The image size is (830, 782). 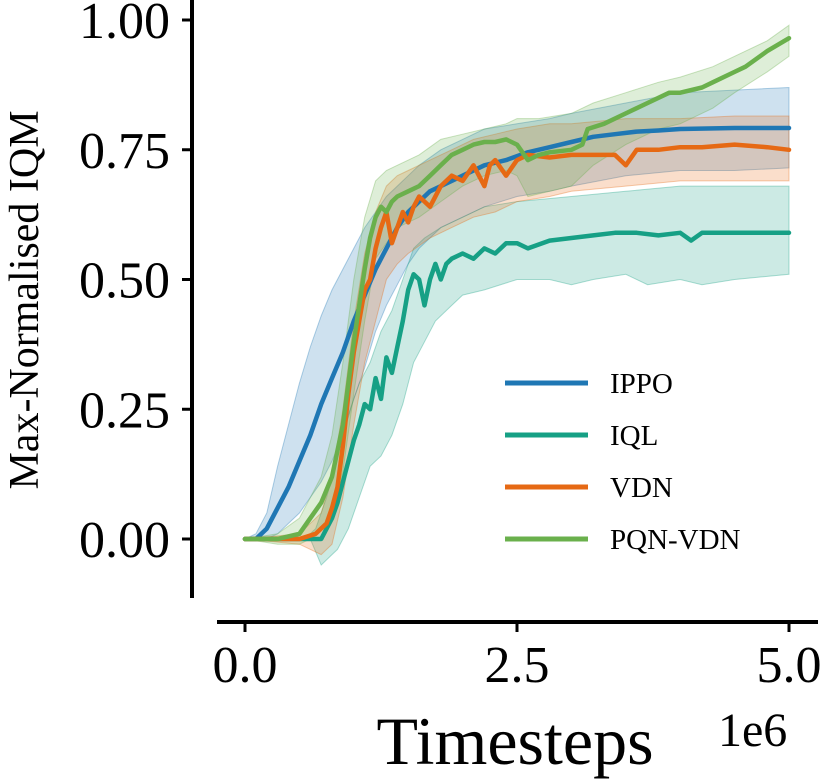 I want to click on y-tick-label: 0.75, so click(x=124, y=151).